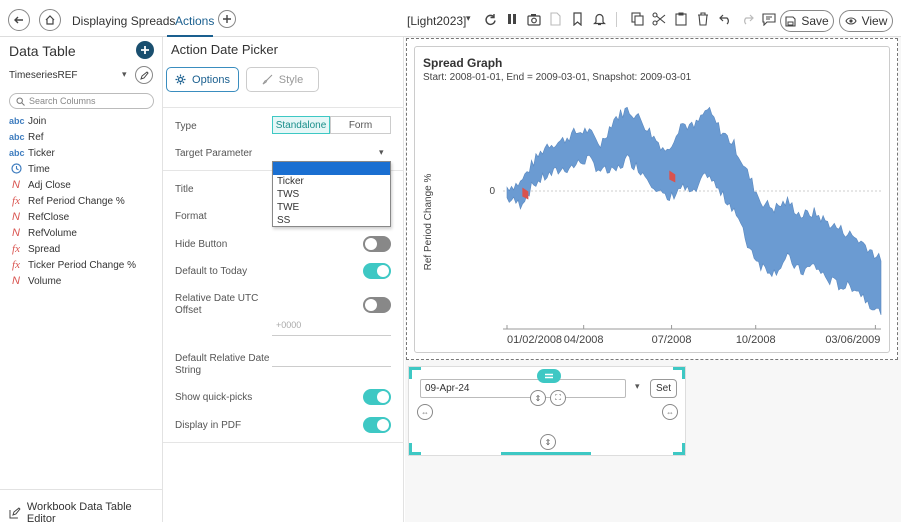  What do you see at coordinates (26, 137) in the screenshot?
I see `column-item-ref: abc Ref` at bounding box center [26, 137].